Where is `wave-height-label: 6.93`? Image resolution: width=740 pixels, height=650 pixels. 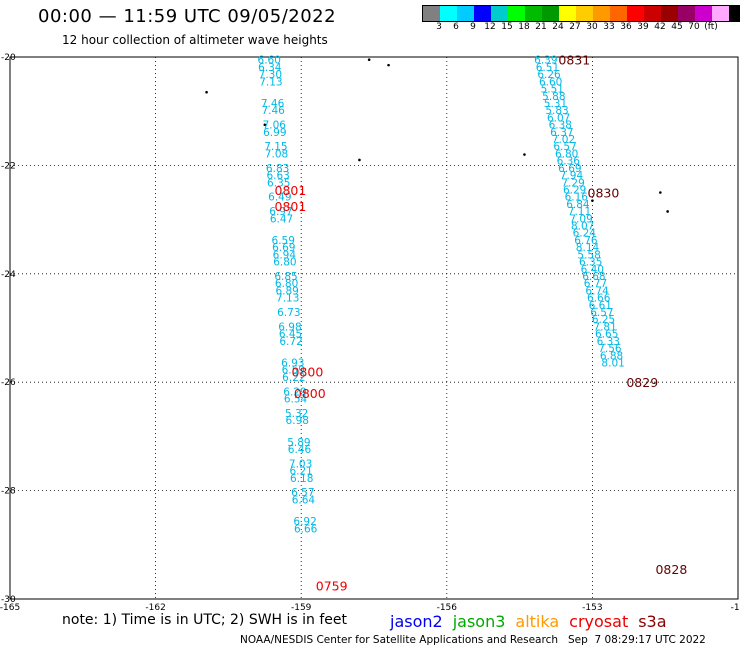
wave-height-label: 6.93 is located at coordinates (292, 363).